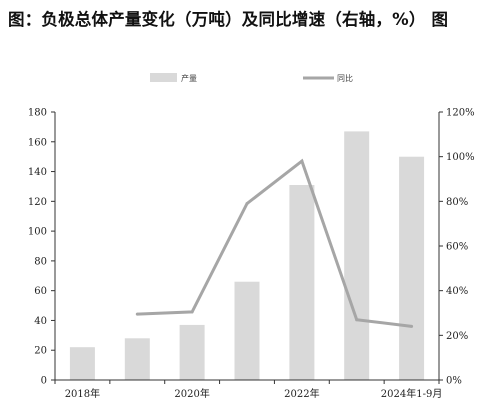 The height and width of the screenshot is (405, 500). What do you see at coordinates (457, 291) in the screenshot?
I see `right-tick-label: 40%` at bounding box center [457, 291].